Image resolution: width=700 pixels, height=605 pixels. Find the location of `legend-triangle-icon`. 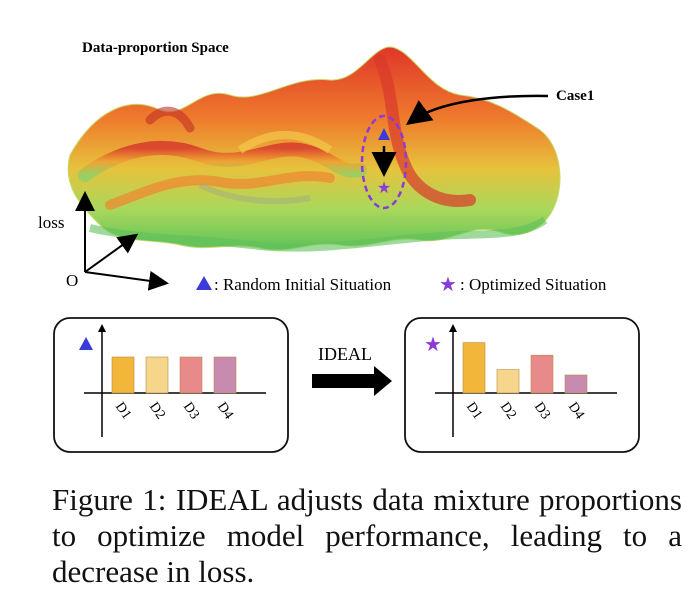

legend-triangle-icon is located at coordinates (204, 283).